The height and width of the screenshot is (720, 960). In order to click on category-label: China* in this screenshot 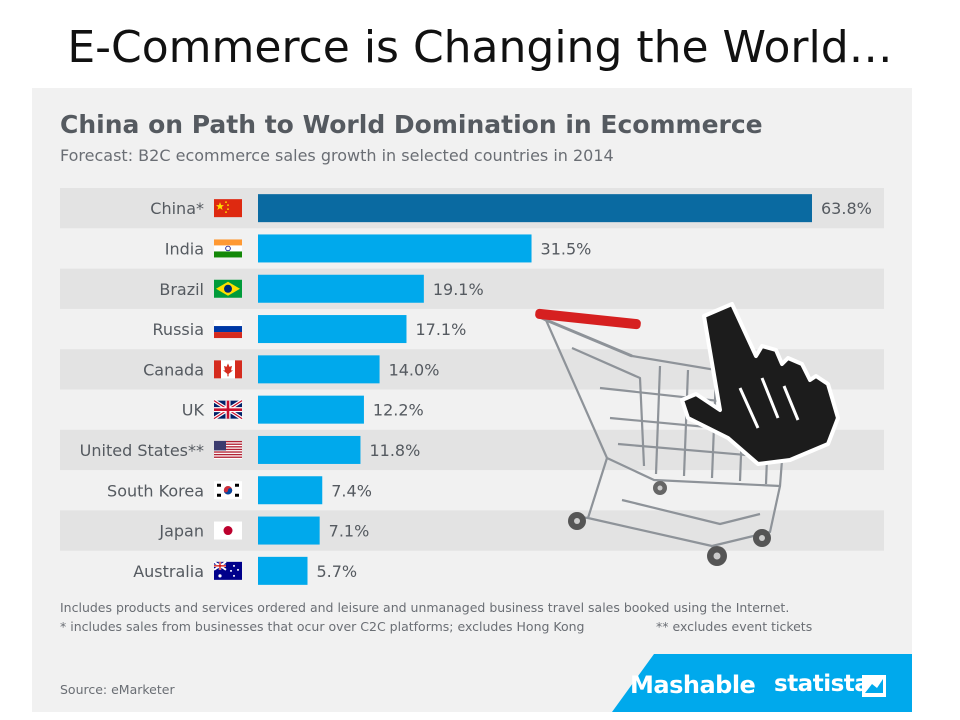, I will do `click(177, 208)`.